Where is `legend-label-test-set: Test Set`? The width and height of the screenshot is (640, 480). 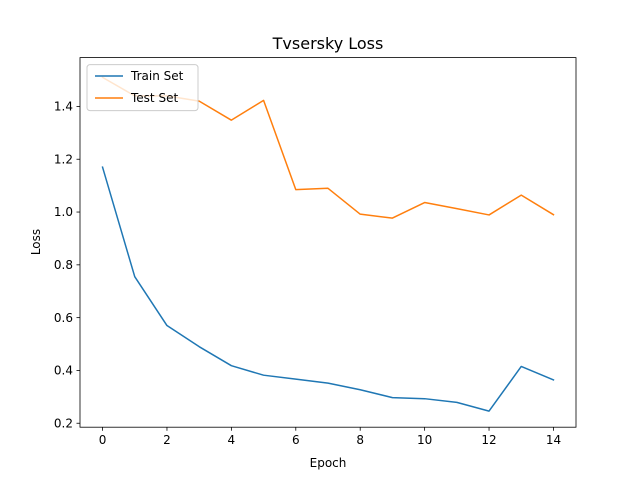 legend-label-test-set: Test Set is located at coordinates (154, 98).